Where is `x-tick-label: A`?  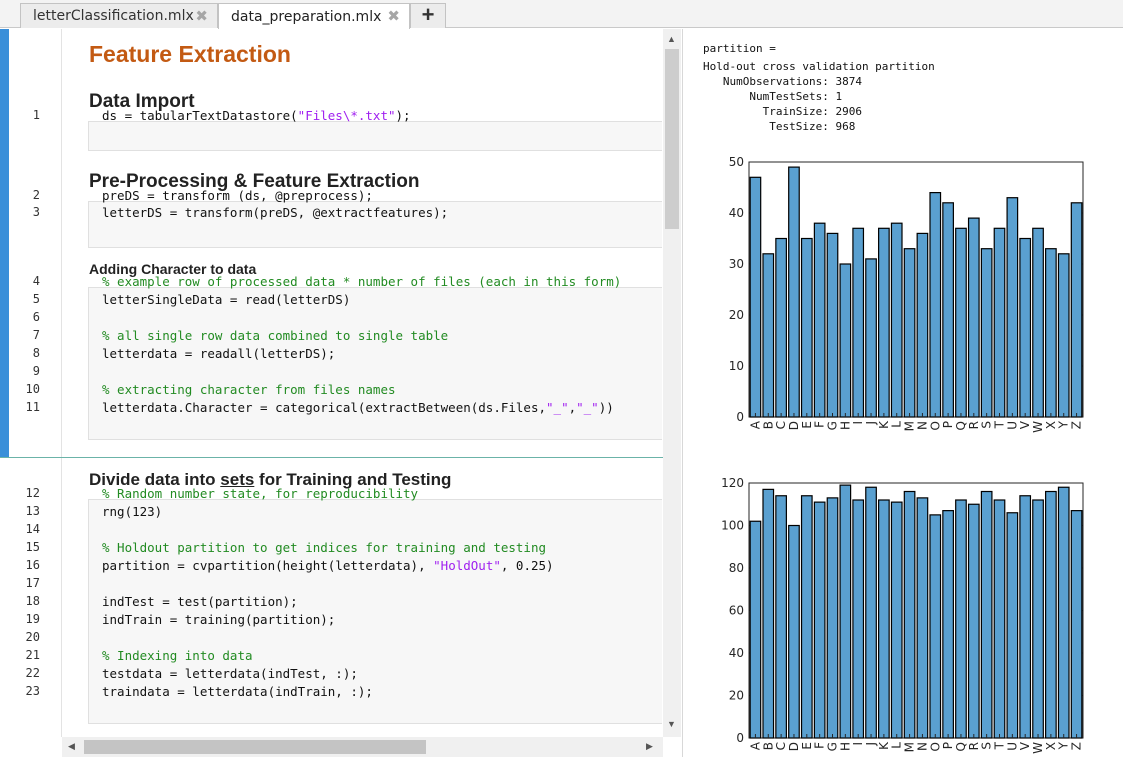 x-tick-label: A is located at coordinates (755, 745).